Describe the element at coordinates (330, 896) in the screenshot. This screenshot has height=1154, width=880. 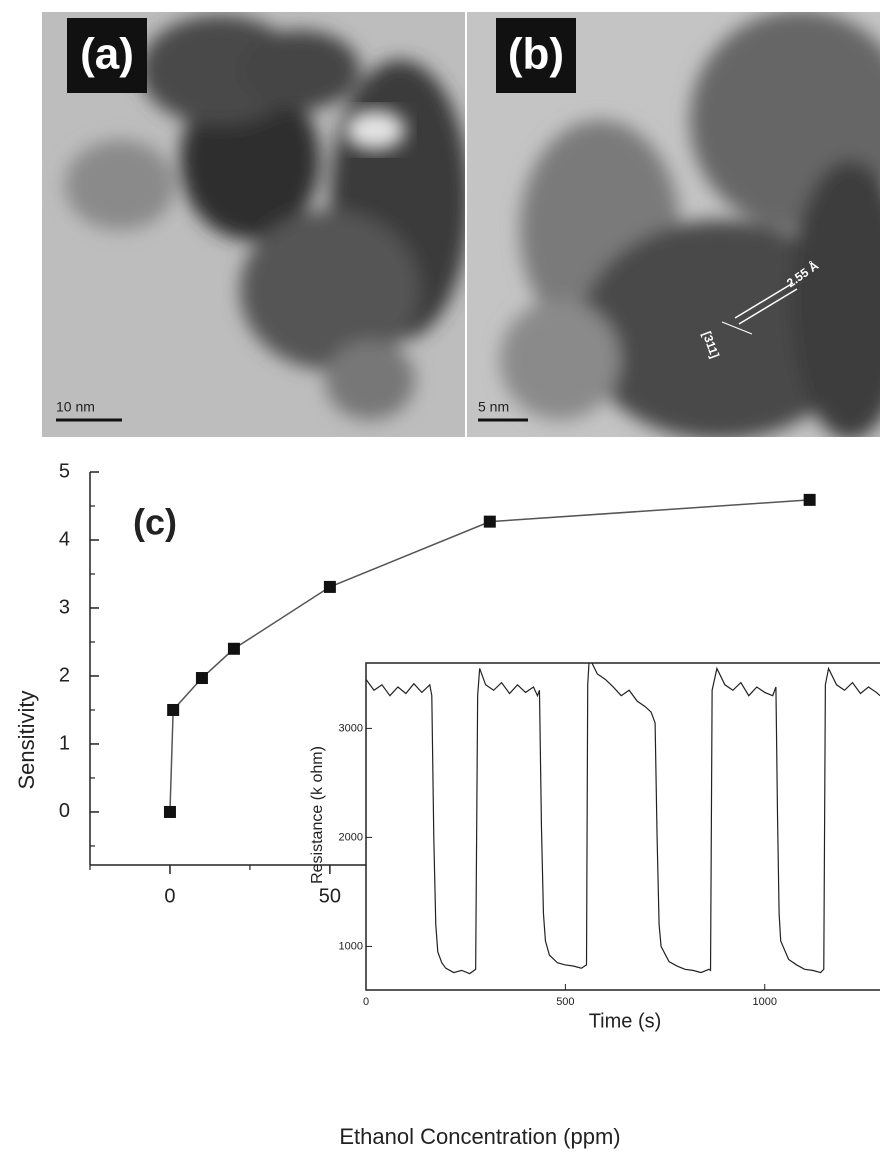
I see `x-tick-label: 50` at that location.